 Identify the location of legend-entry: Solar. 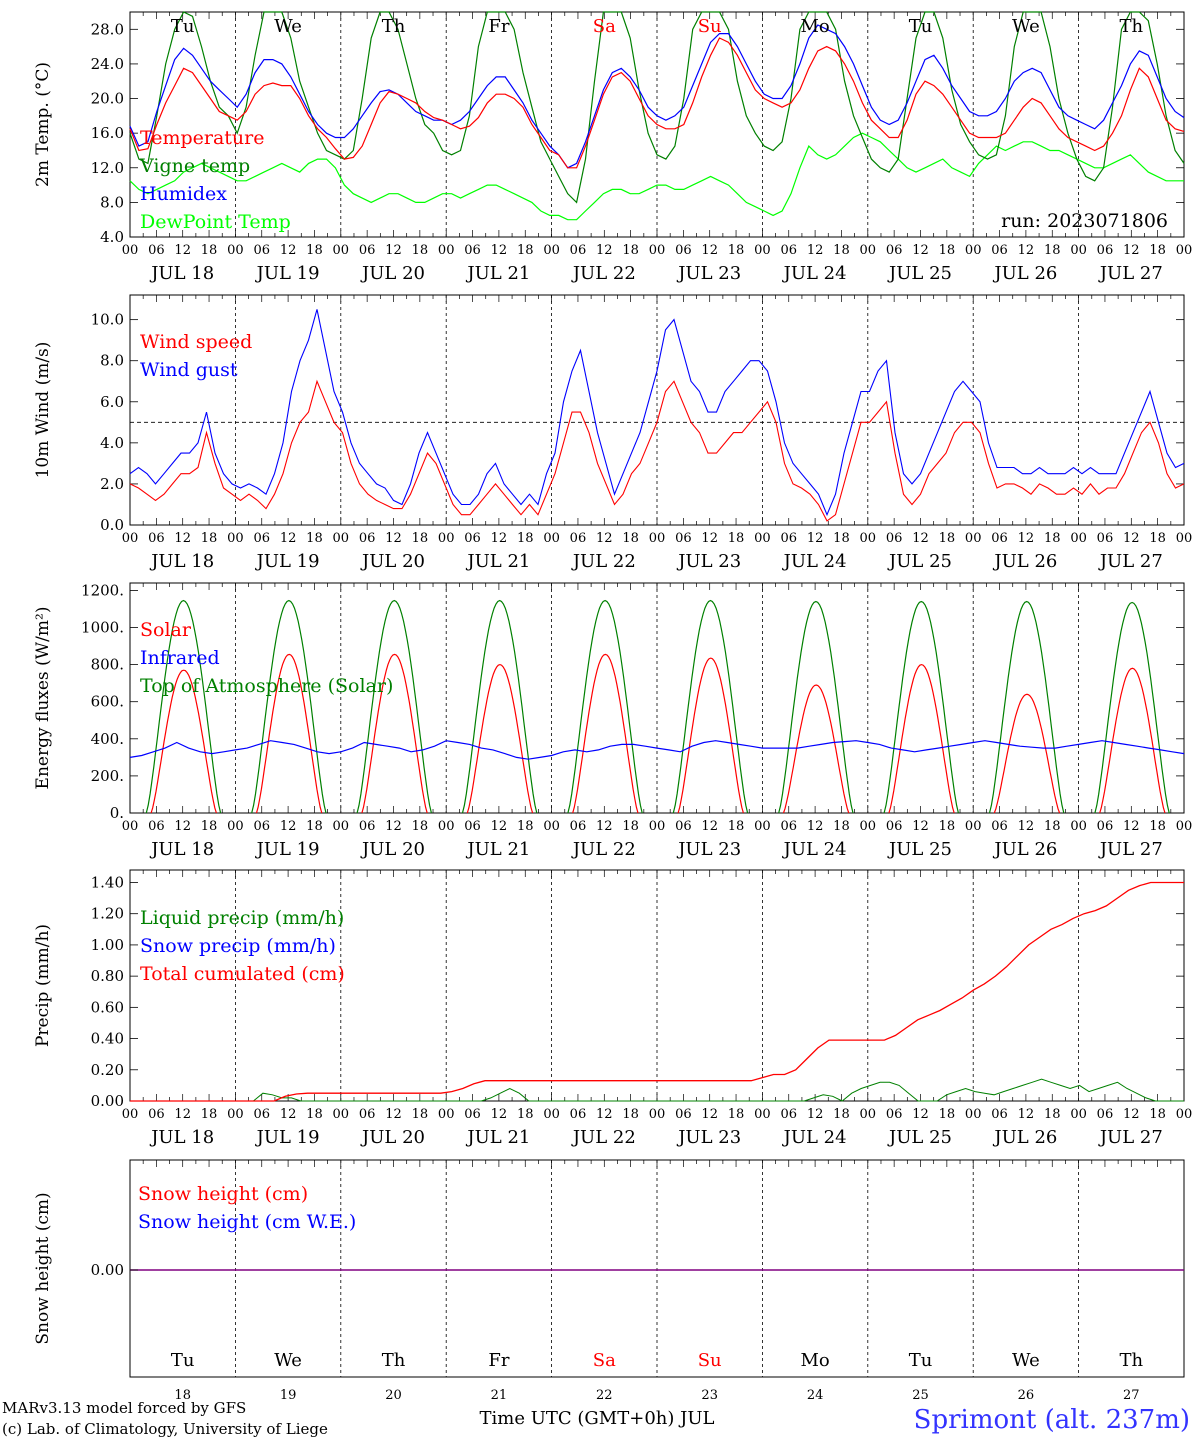
(166, 630).